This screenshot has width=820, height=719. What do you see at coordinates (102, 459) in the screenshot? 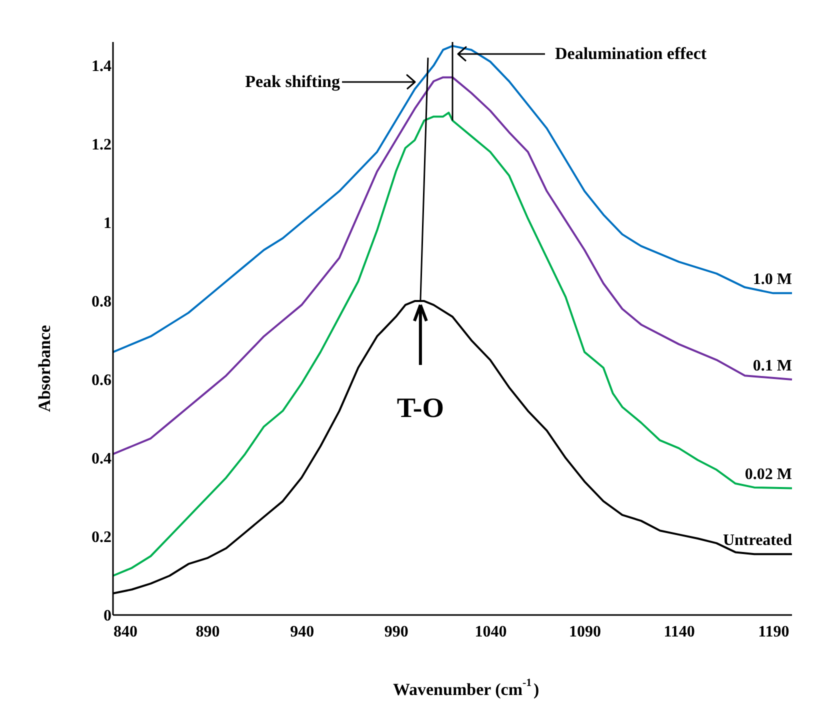
I see `y-tick-label: 0.4` at bounding box center [102, 459].